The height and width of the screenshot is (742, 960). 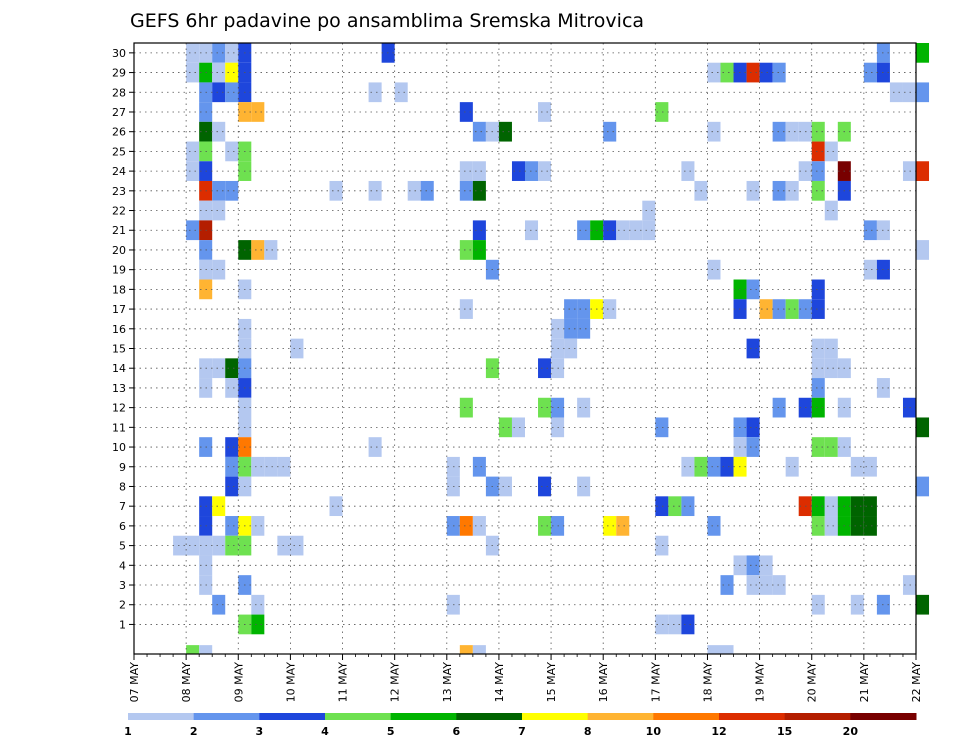 I want to click on y-tick-label: 28, so click(x=119, y=92).